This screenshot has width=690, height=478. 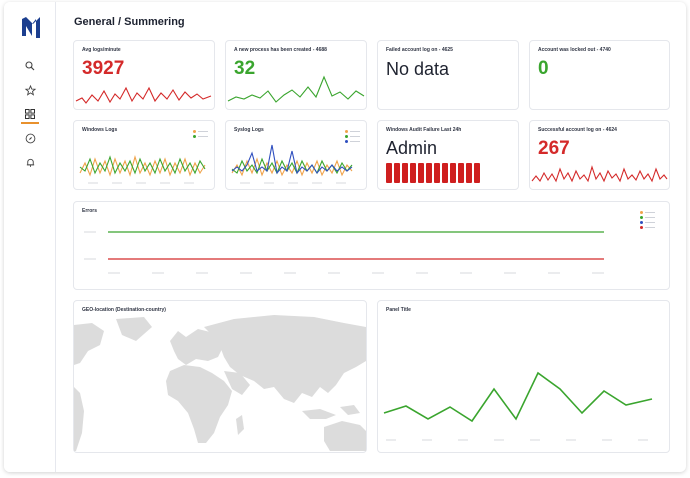 I want to click on panel-panel-title: Panel Title, so click(x=523, y=376).